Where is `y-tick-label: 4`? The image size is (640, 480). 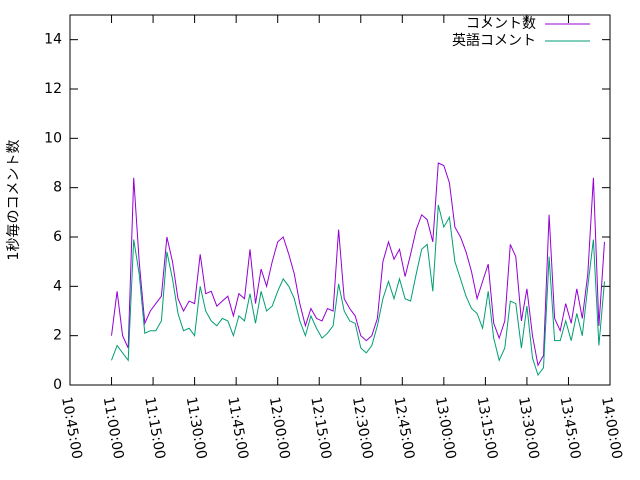 y-tick-label: 4 is located at coordinates (57, 286).